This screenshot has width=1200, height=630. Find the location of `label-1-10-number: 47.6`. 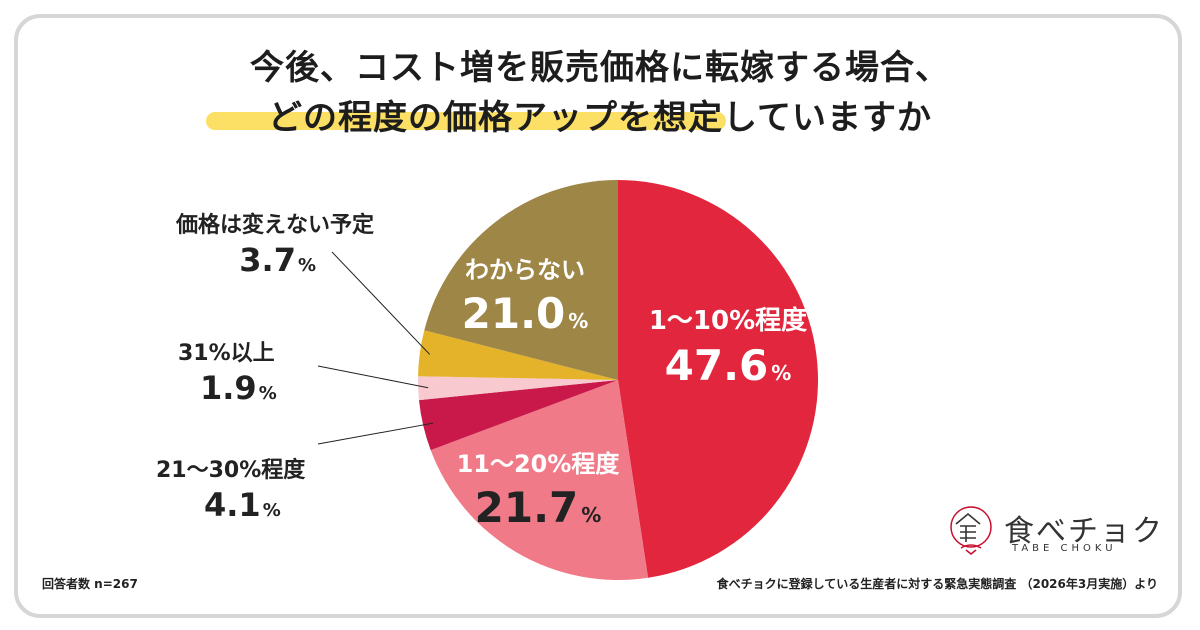

label-1-10-number: 47.6 is located at coordinates (716, 365).